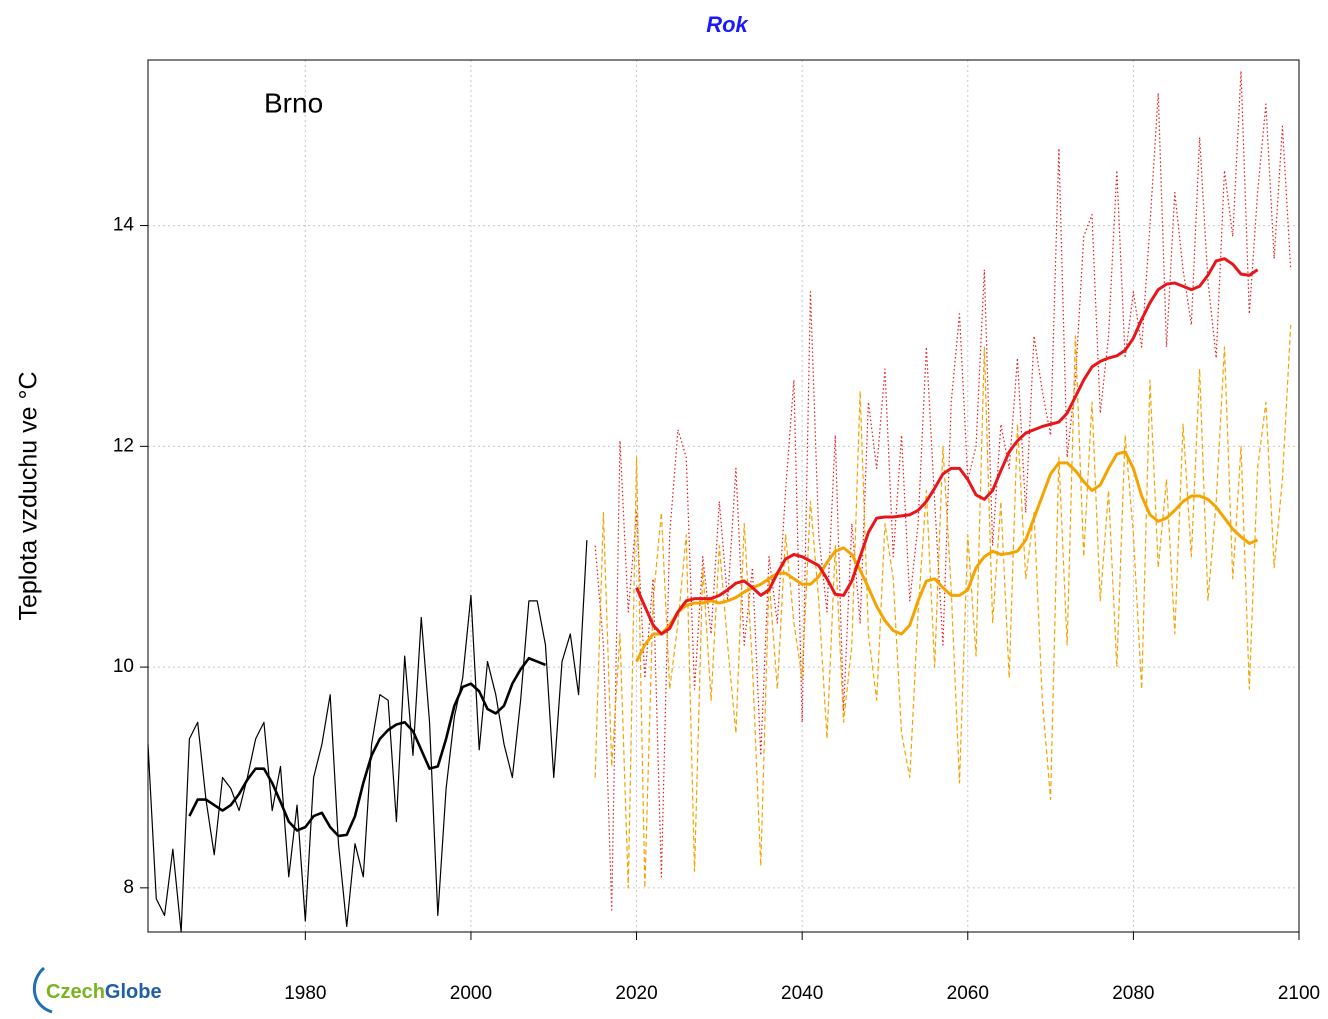 The height and width of the screenshot is (1019, 1328). Describe the element at coordinates (471, 993) in the screenshot. I see `x-tick-label: 2000` at that location.